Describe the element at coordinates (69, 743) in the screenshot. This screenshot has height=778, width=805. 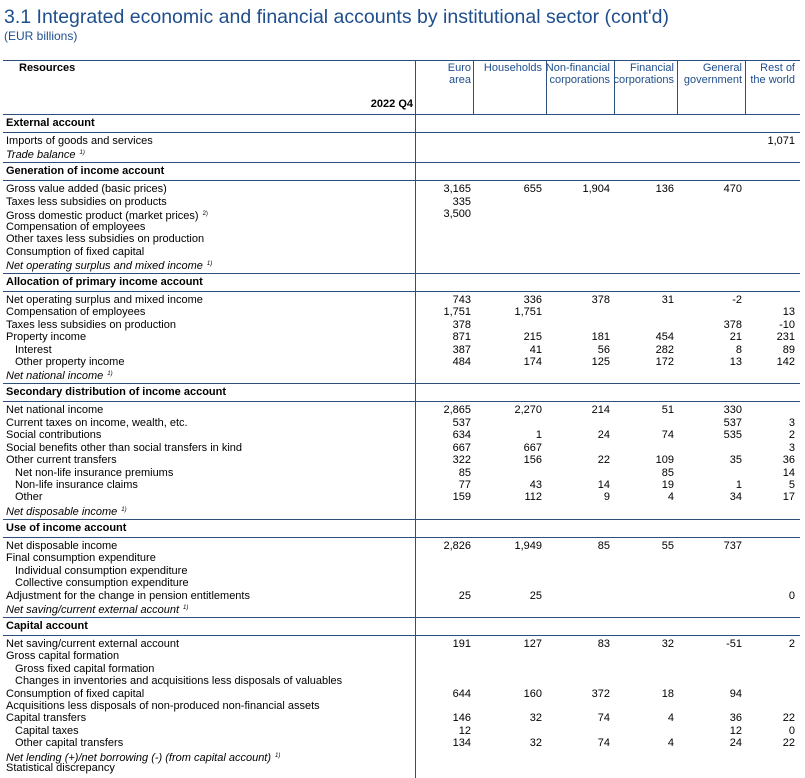
I see `row-label: Other capital transfers` at that location.